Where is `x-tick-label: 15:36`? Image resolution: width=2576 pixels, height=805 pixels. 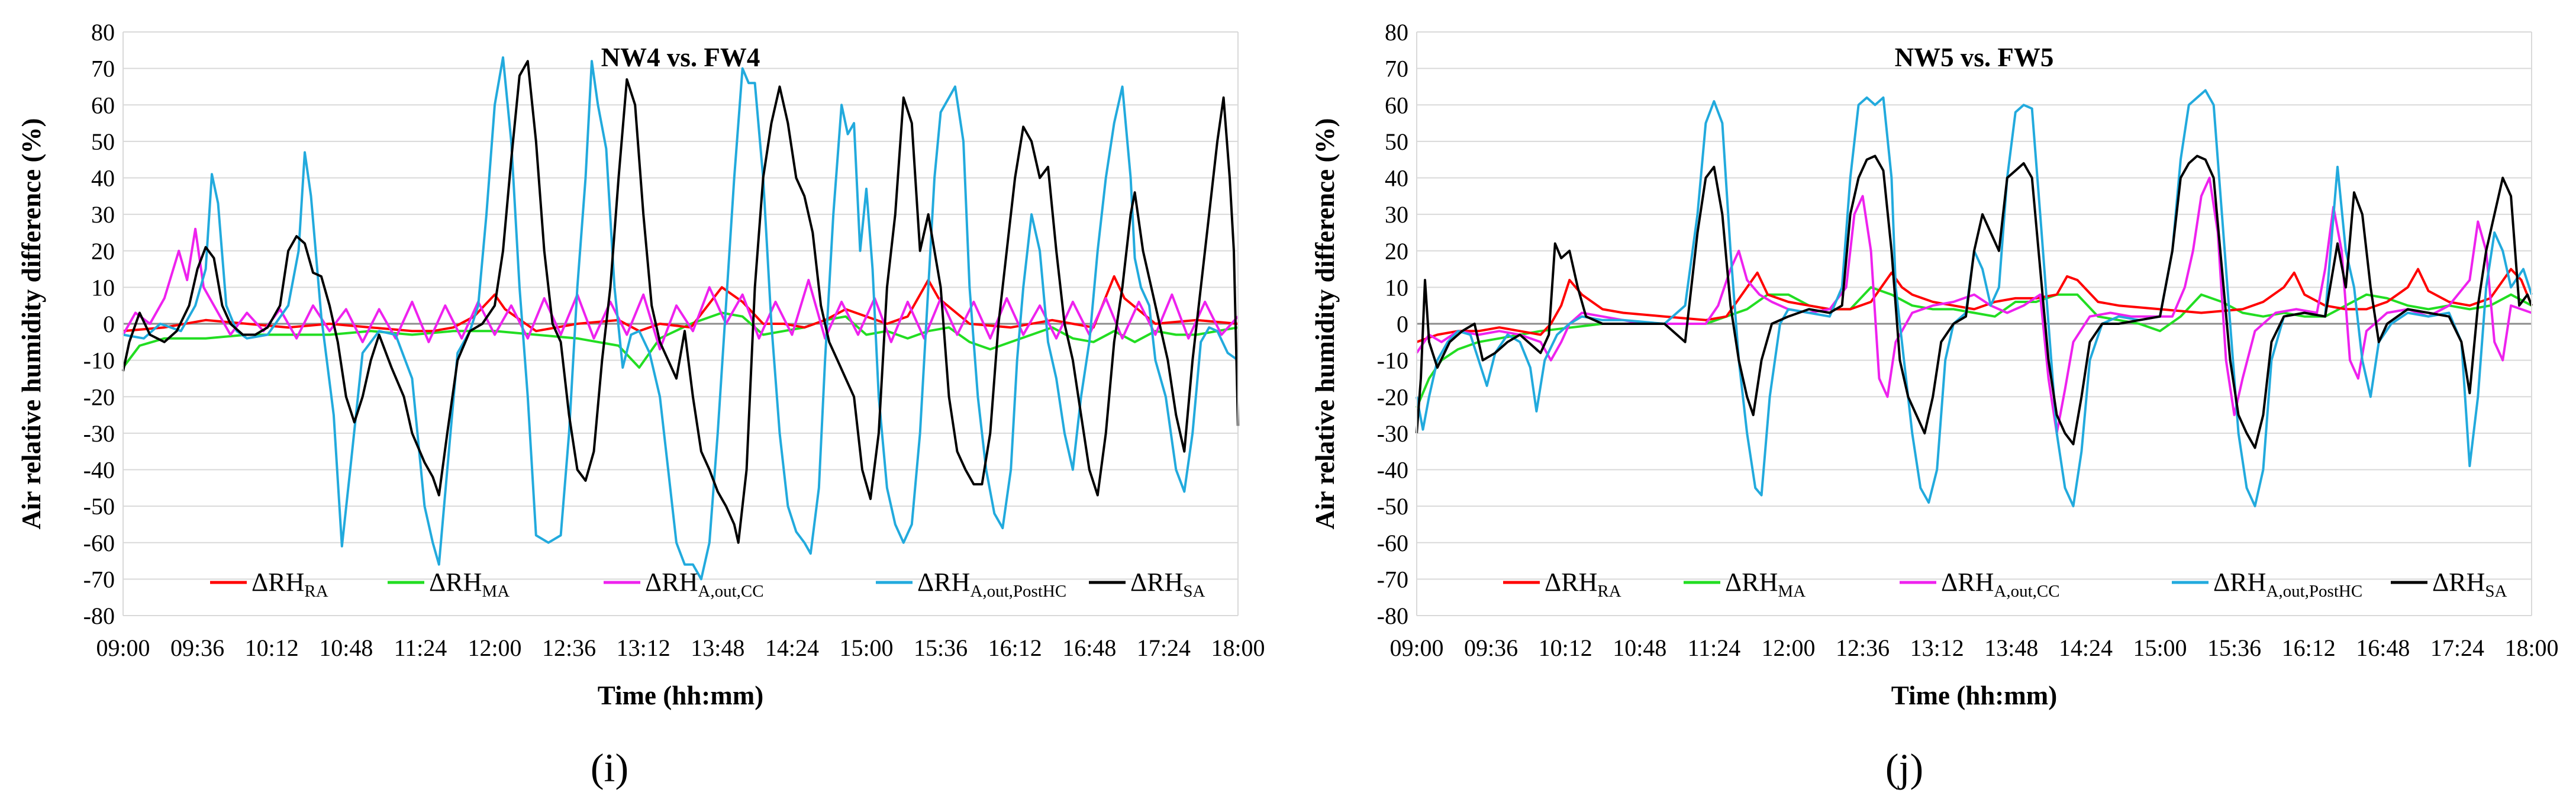
x-tick-label: 15:36 is located at coordinates (941, 648).